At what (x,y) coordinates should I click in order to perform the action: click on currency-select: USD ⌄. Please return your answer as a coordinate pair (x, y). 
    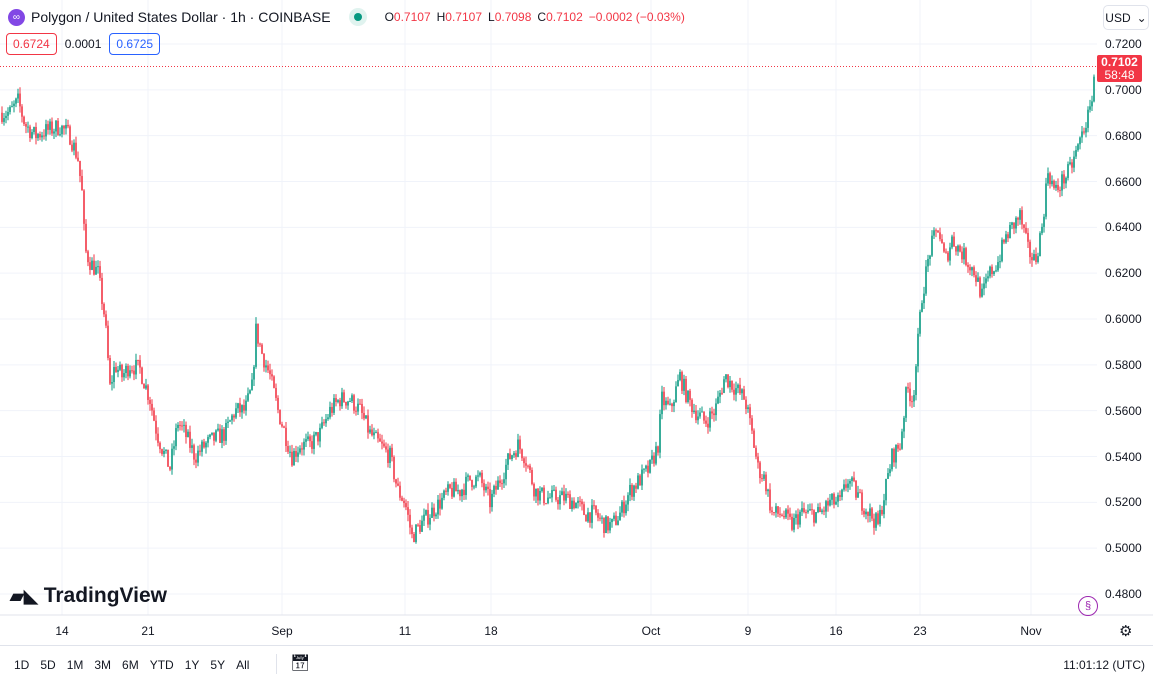
    Looking at the image, I should click on (1126, 17).